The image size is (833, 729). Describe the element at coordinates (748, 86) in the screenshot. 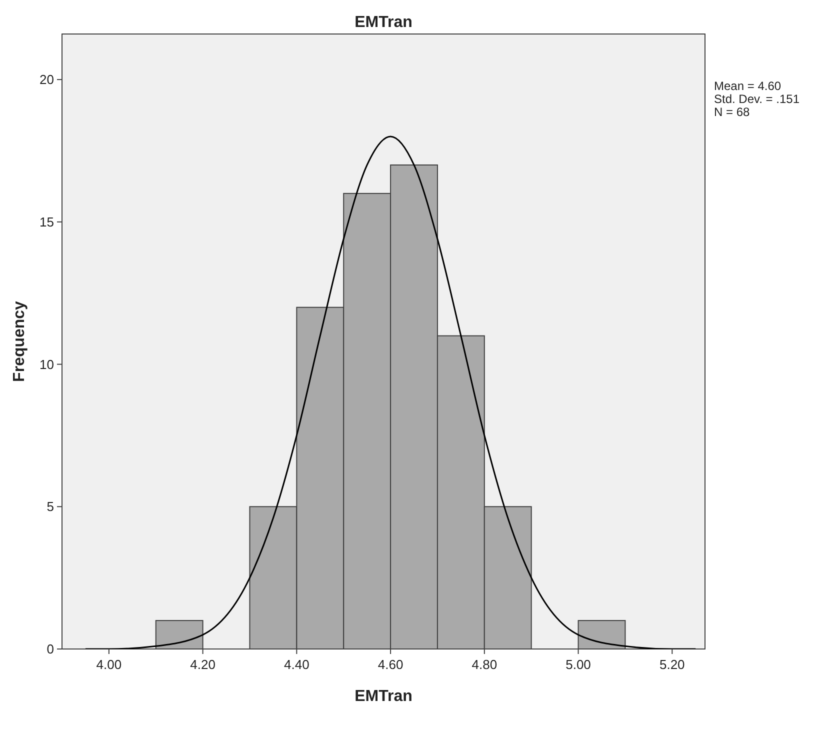

I see `text: Mean = 4.60` at that location.